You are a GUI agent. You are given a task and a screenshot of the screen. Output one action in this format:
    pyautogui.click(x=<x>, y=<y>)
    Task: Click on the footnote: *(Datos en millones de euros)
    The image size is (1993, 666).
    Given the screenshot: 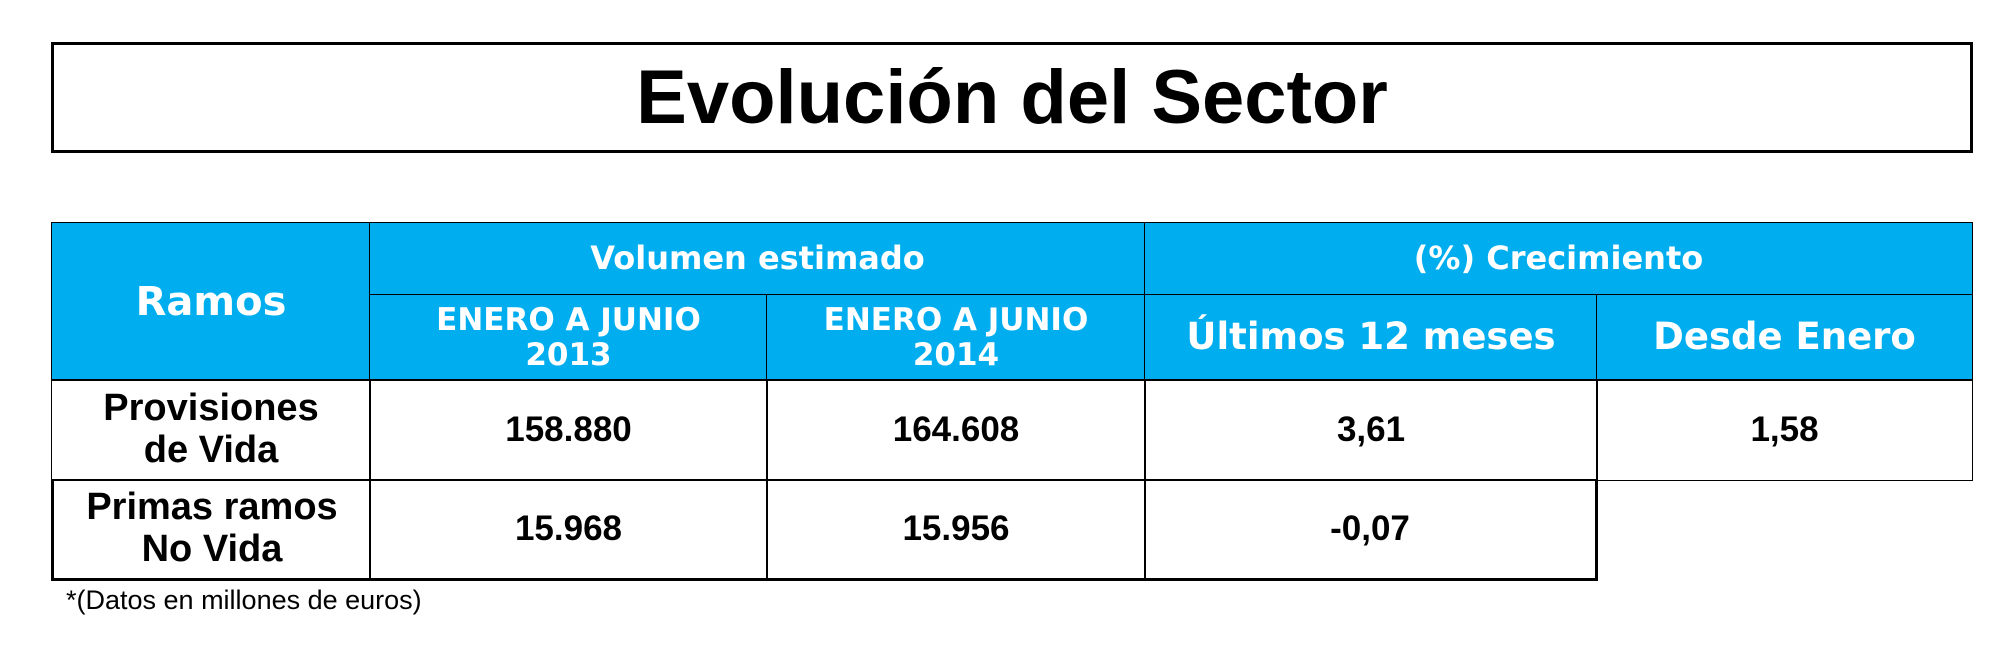 What is the action you would take?
    pyautogui.click(x=244, y=600)
    